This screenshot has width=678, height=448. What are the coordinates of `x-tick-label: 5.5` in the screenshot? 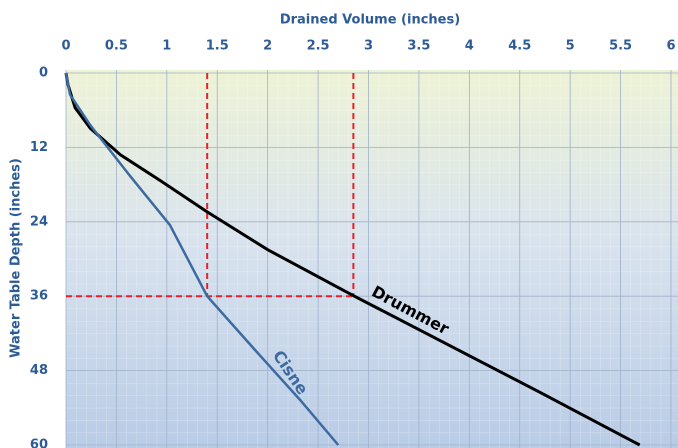 It's located at (620, 46).